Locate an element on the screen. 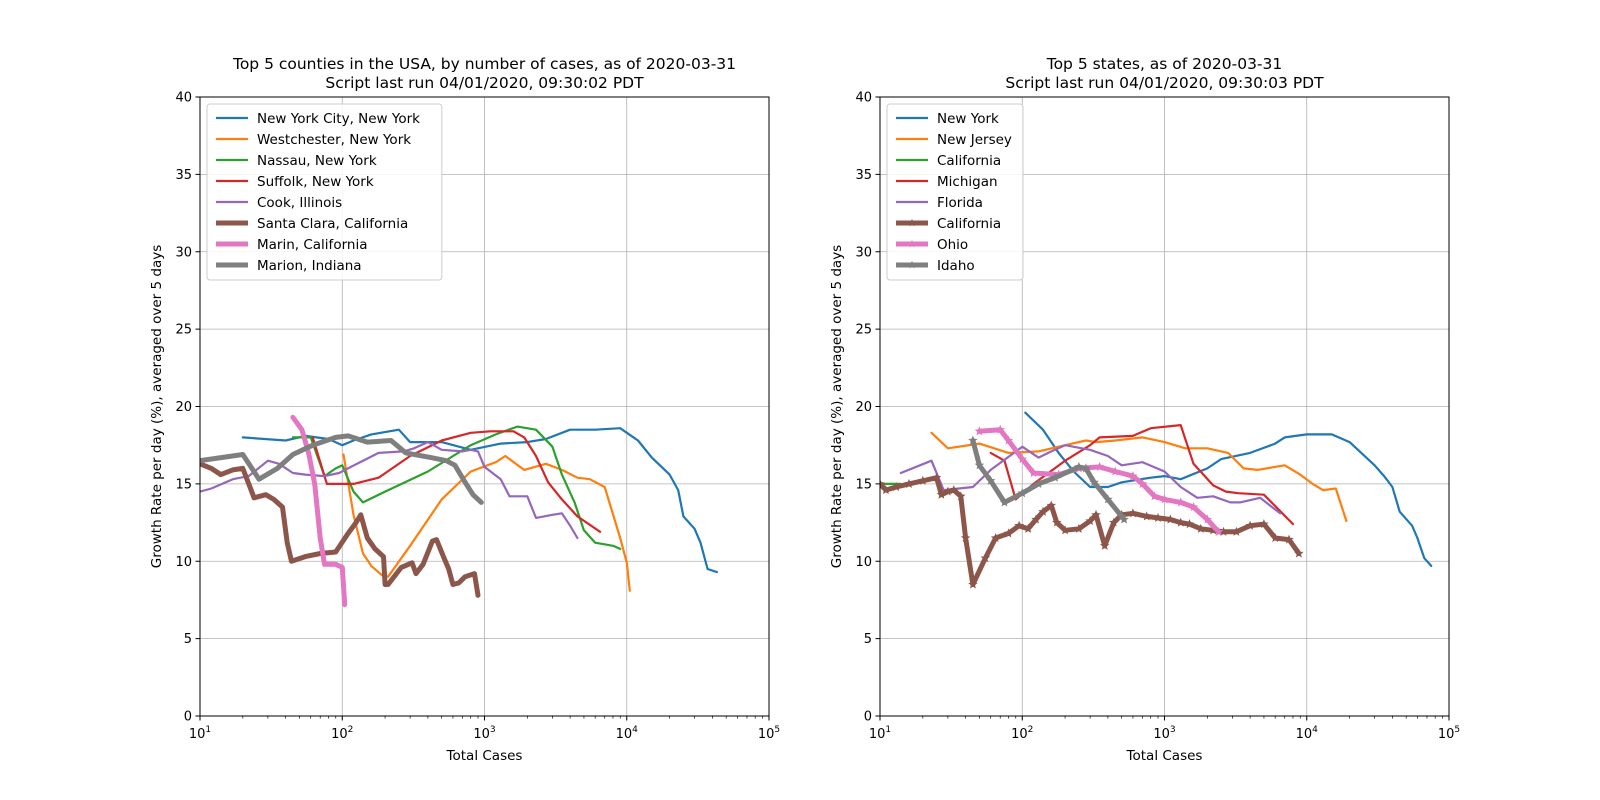  legend-label: Florida is located at coordinates (960, 203).